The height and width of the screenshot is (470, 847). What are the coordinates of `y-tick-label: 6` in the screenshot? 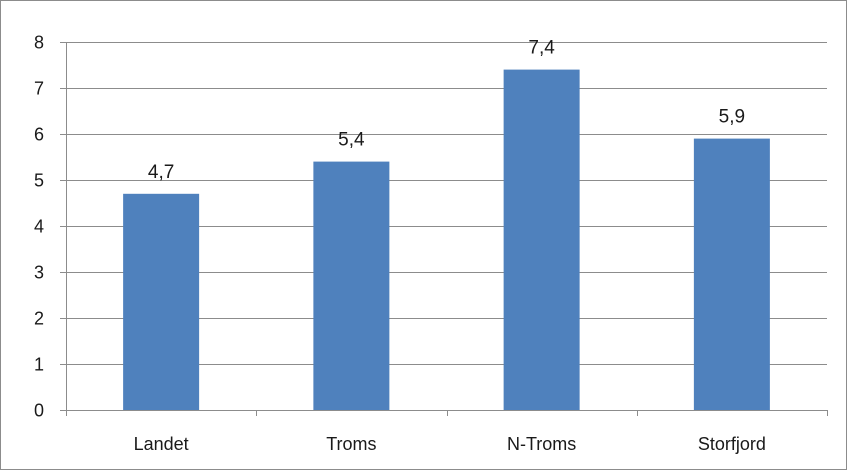 It's located at (39, 135).